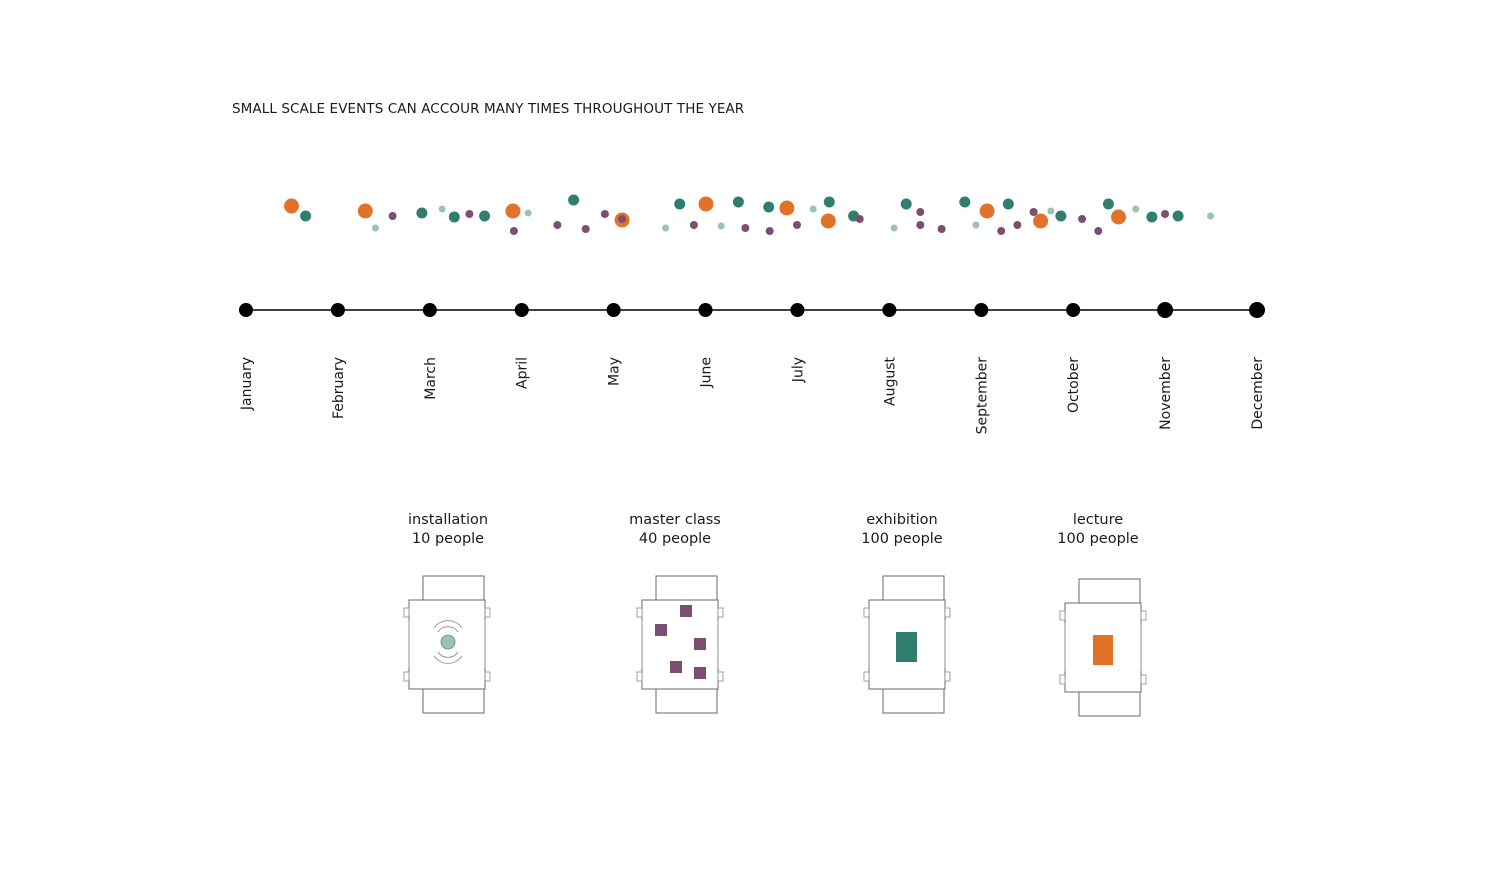  What do you see at coordinates (675, 539) in the screenshot?
I see `legend-master-class-people: 40 people` at bounding box center [675, 539].